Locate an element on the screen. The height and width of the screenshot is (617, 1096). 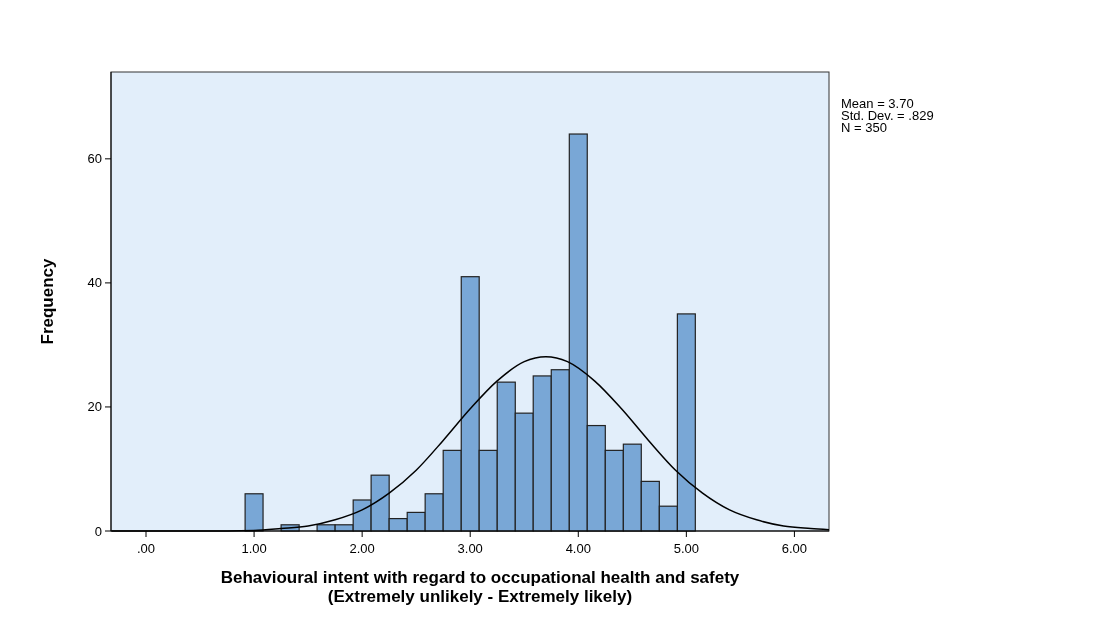
y-tick-label: 60 is located at coordinates (94, 159).